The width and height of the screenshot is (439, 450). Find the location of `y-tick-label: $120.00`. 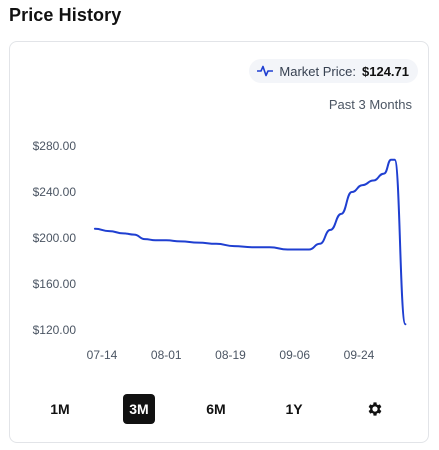

y-tick-label: $120.00 is located at coordinates (55, 330).